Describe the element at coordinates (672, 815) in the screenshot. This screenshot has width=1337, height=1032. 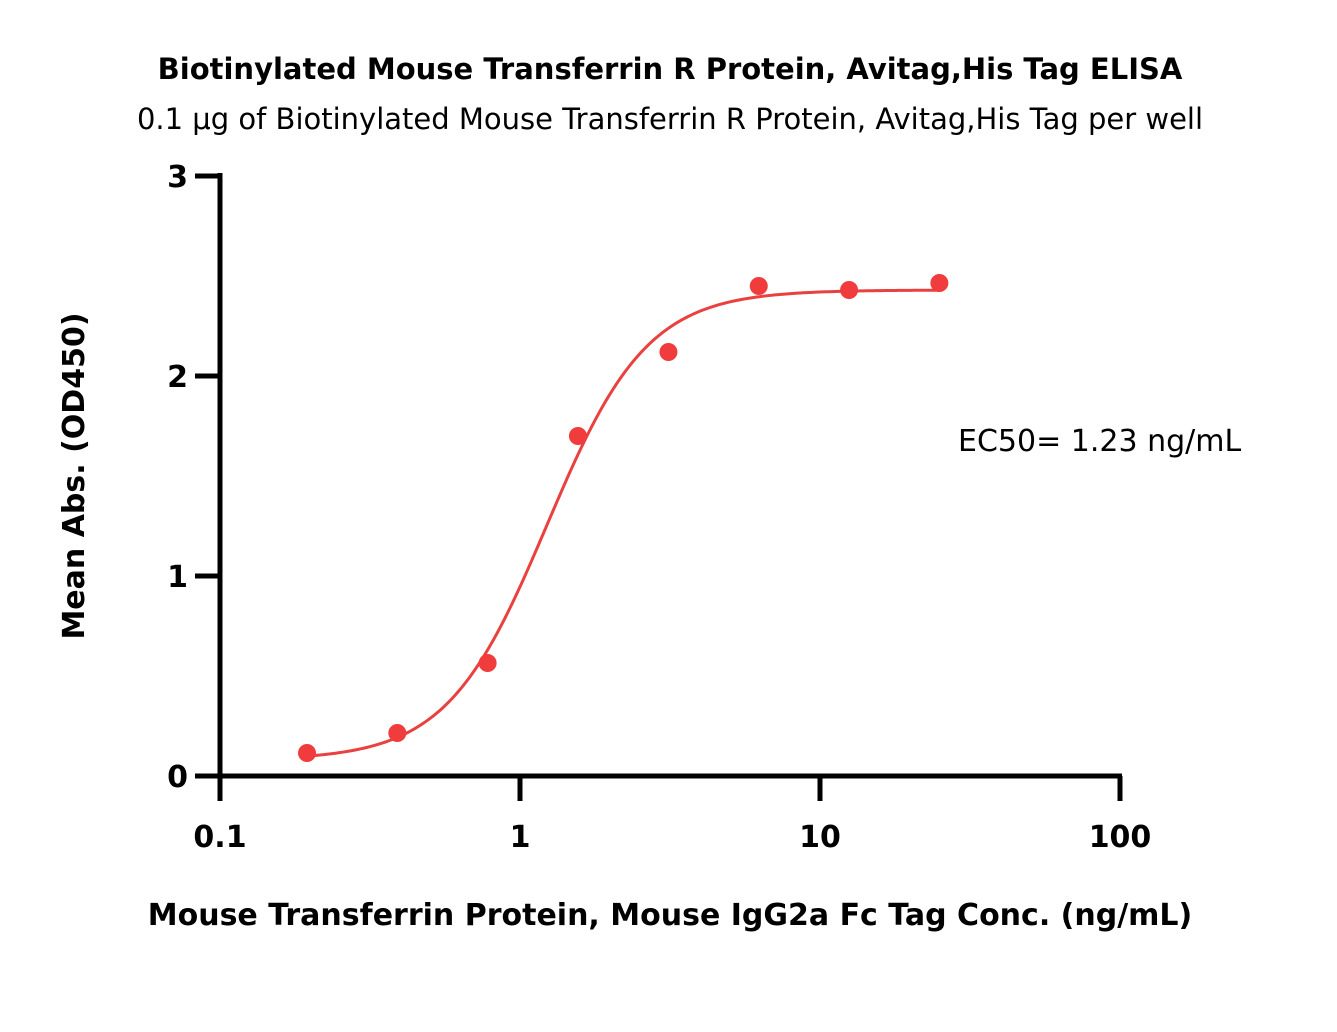
I see `x-ticks: 0.1 1 10 100` at that location.